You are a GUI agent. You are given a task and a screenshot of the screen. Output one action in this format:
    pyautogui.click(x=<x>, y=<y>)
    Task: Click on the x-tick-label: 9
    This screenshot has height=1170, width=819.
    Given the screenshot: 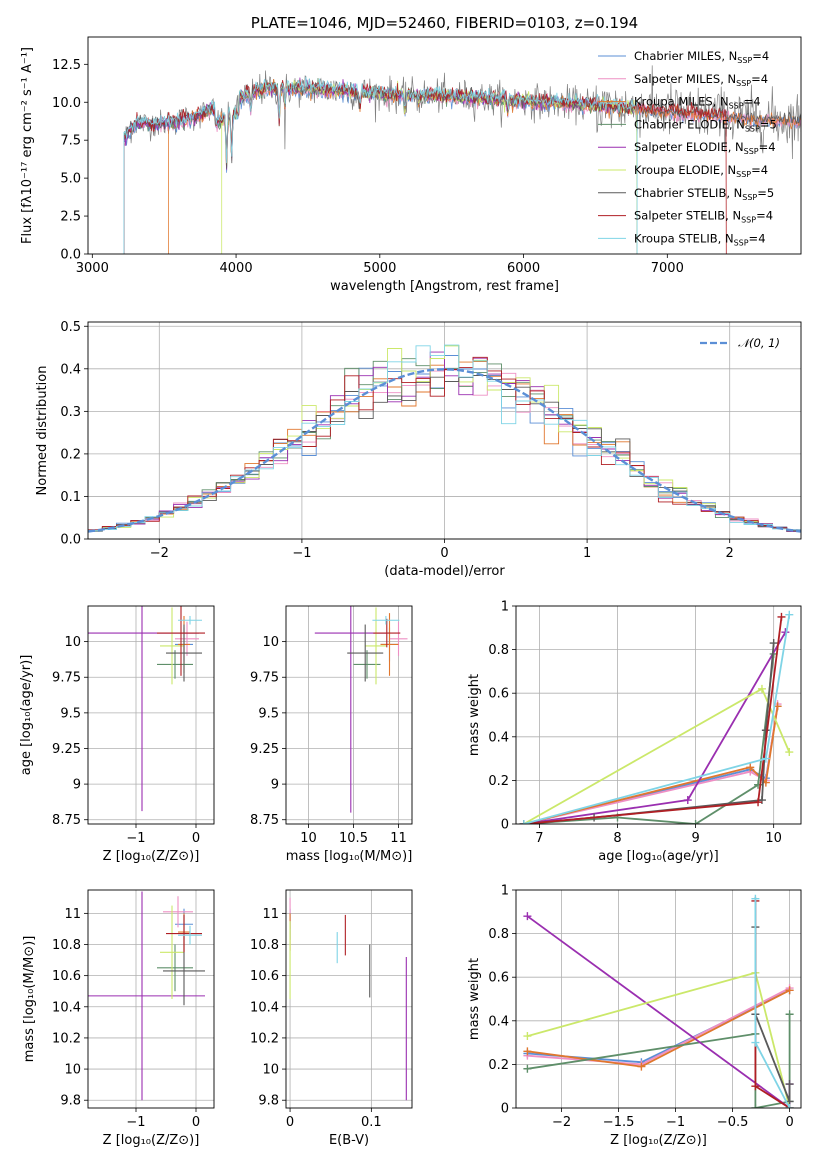 What is the action you would take?
    pyautogui.click(x=695, y=838)
    